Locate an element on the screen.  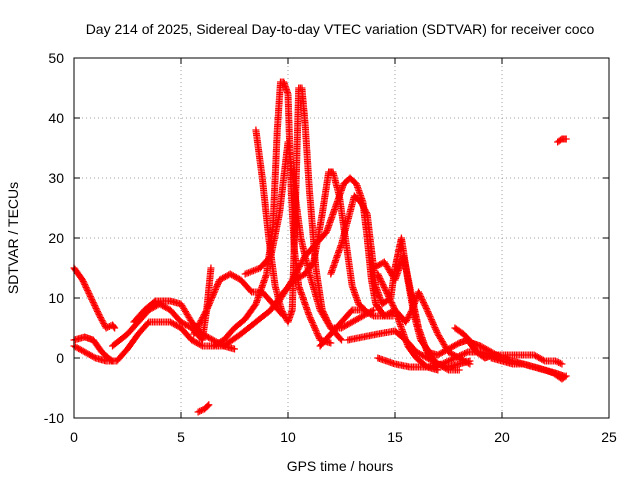
series-track-g is located at coordinates (203, 408).